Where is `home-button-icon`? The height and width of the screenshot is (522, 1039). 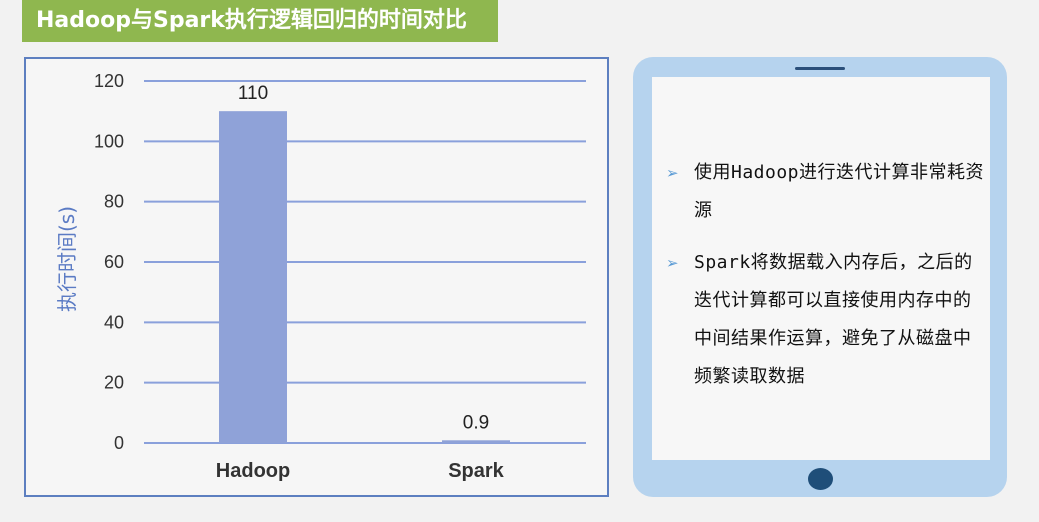 home-button-icon is located at coordinates (820, 479).